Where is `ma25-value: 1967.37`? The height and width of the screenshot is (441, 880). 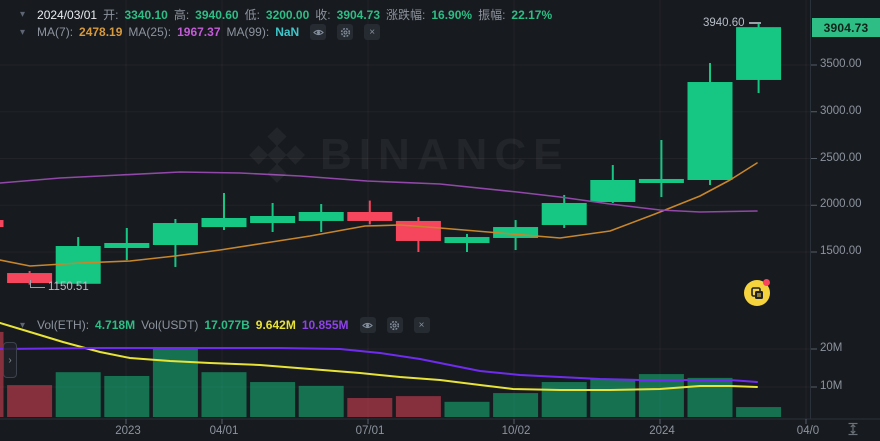 ma25-value: 1967.37 is located at coordinates (199, 32).